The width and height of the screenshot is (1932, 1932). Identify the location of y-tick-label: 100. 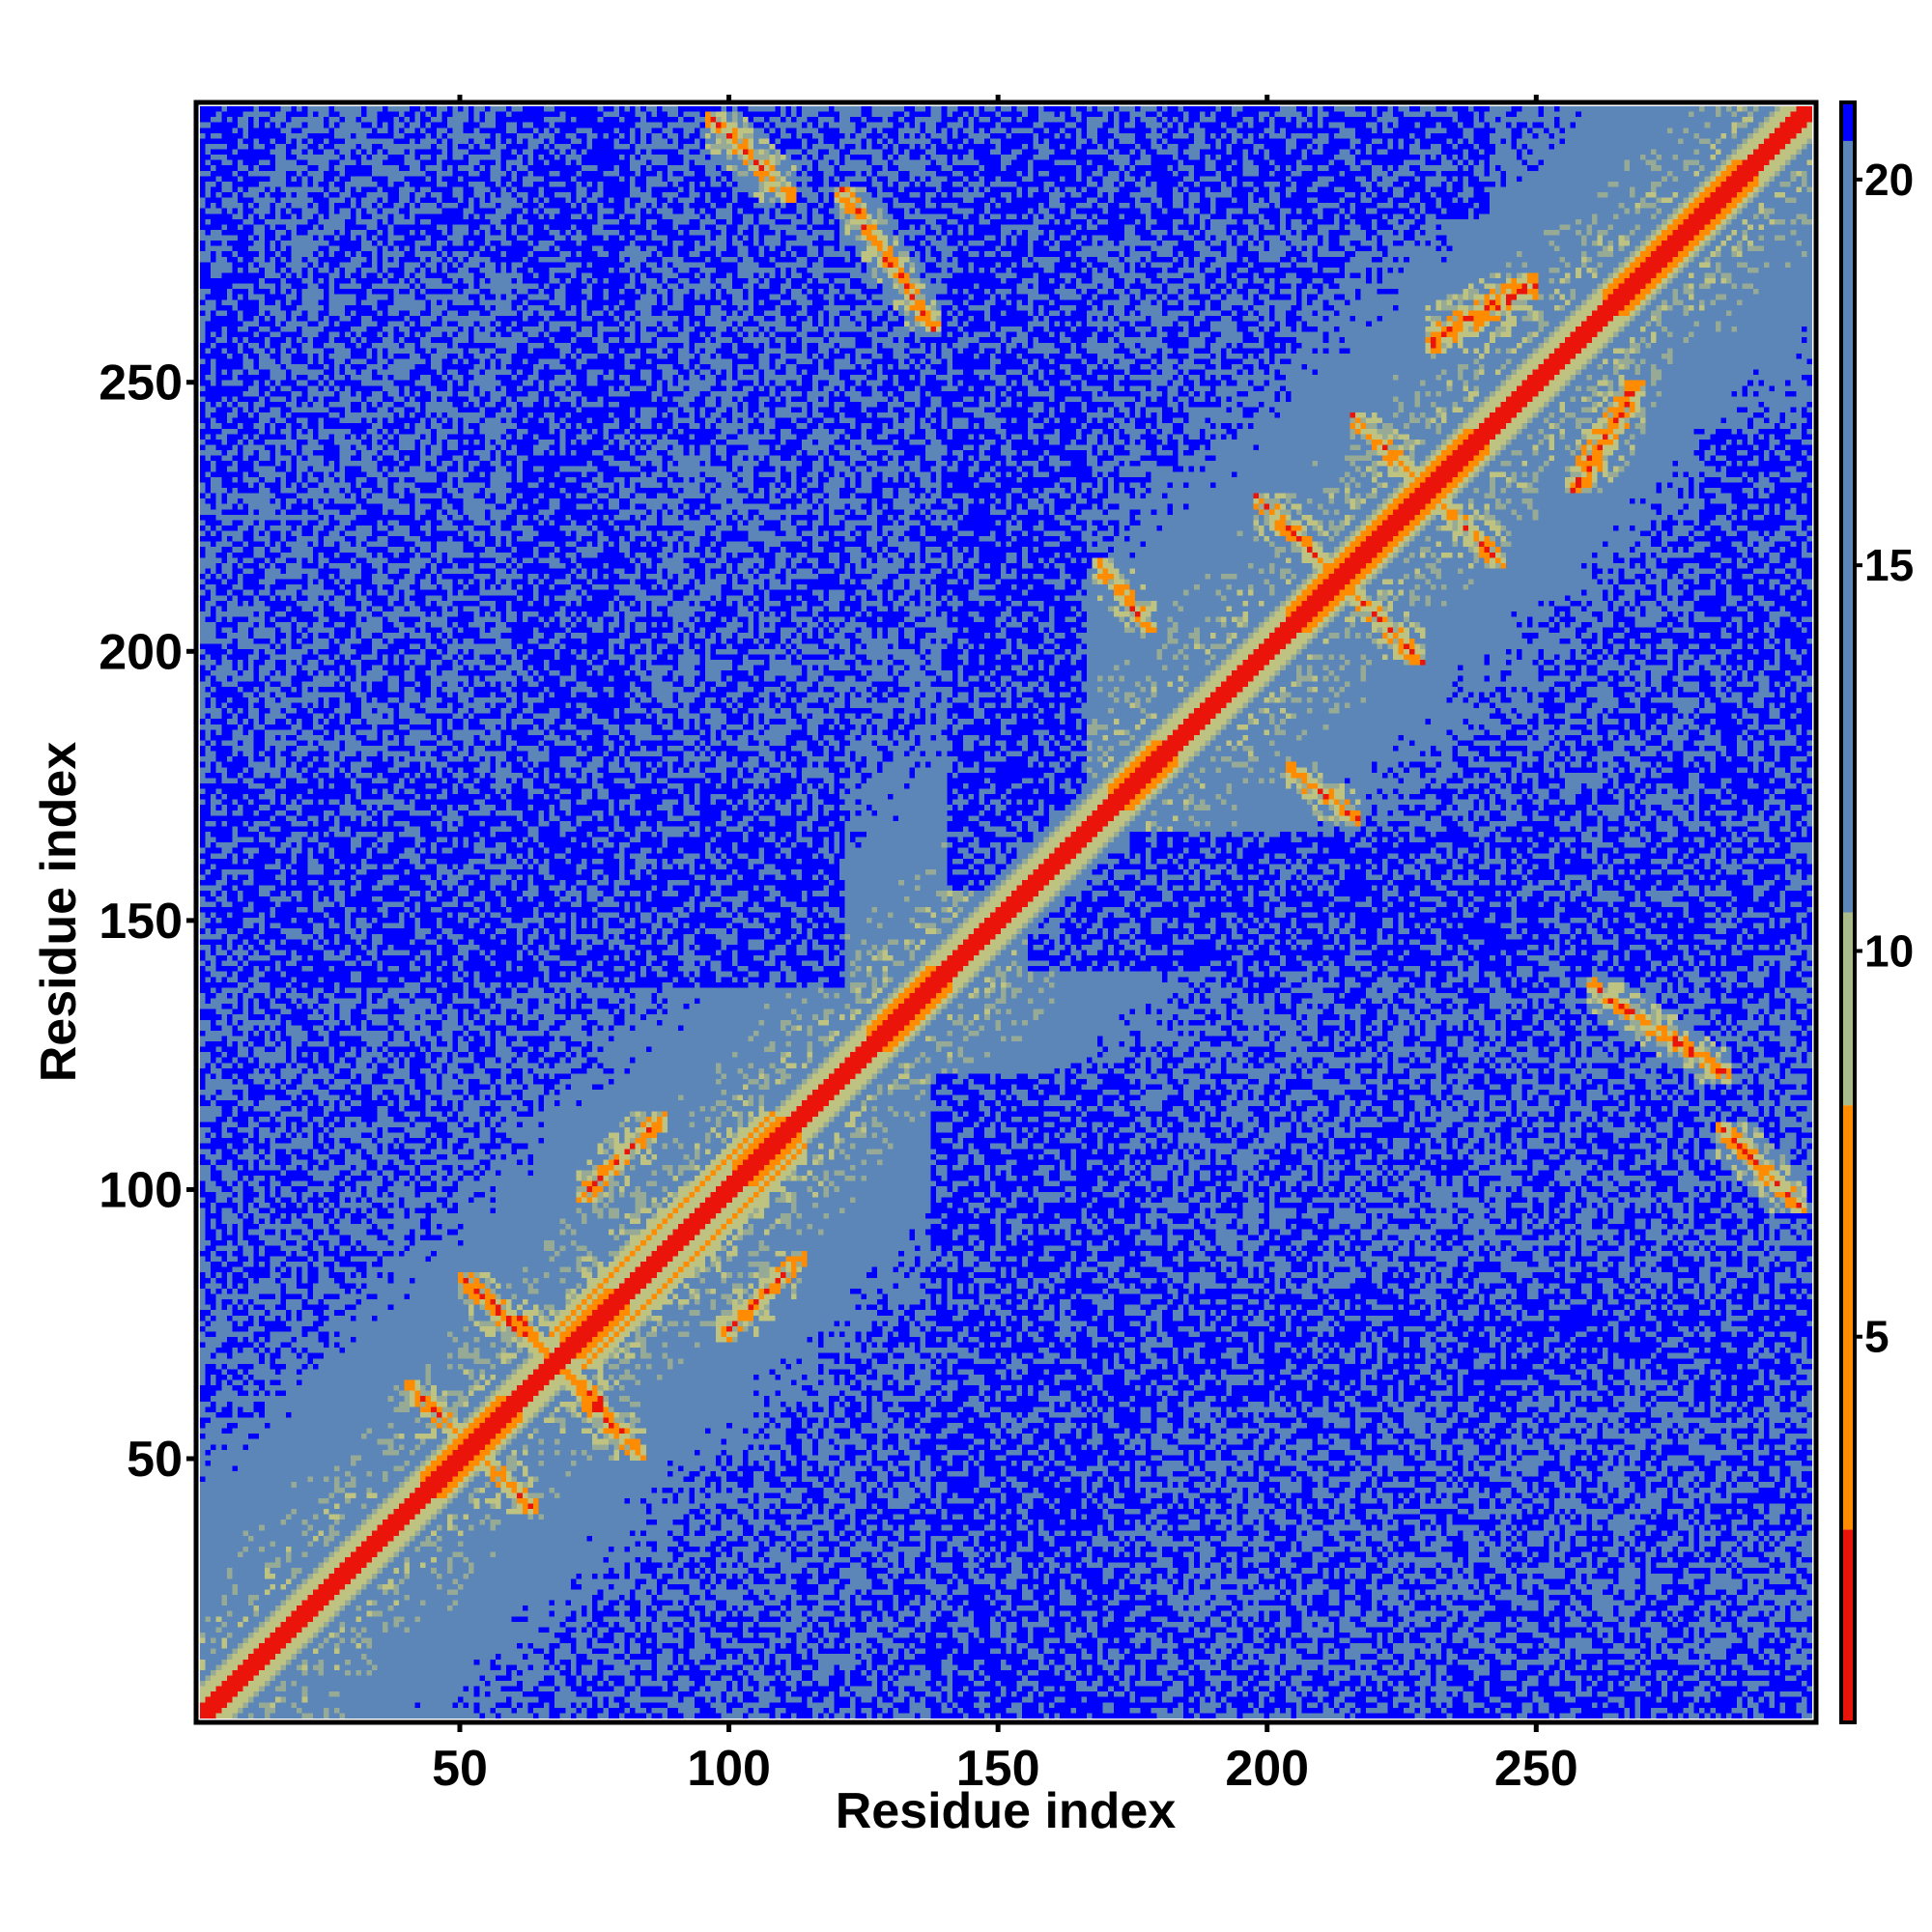
(141, 1190).